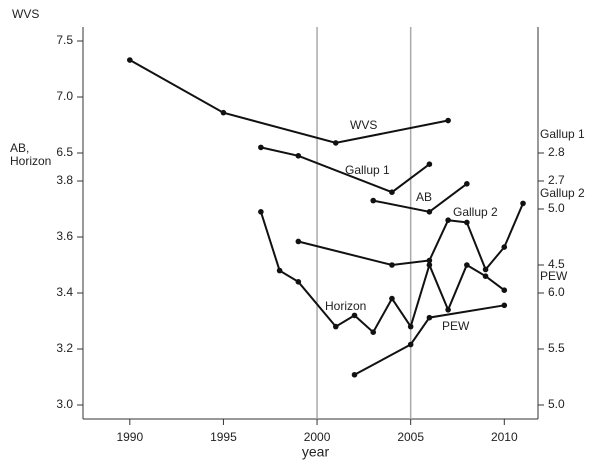 The width and height of the screenshot is (599, 476). I want to click on x-tick-label: 2005, so click(410, 437).